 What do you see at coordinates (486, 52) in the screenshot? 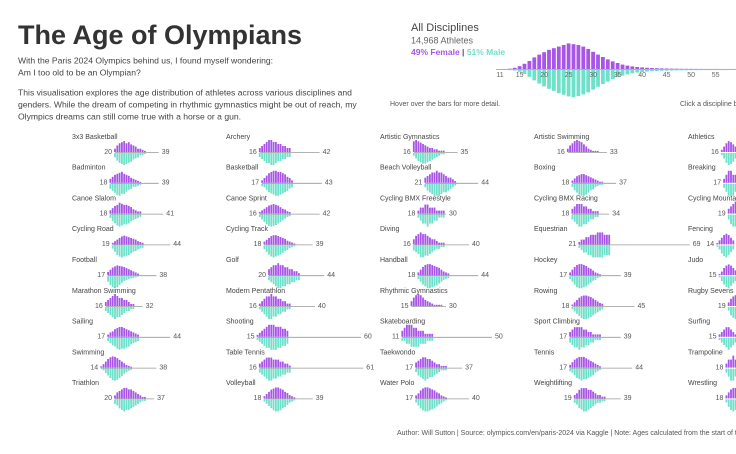
I see `legend-entry: 51% Male` at bounding box center [486, 52].